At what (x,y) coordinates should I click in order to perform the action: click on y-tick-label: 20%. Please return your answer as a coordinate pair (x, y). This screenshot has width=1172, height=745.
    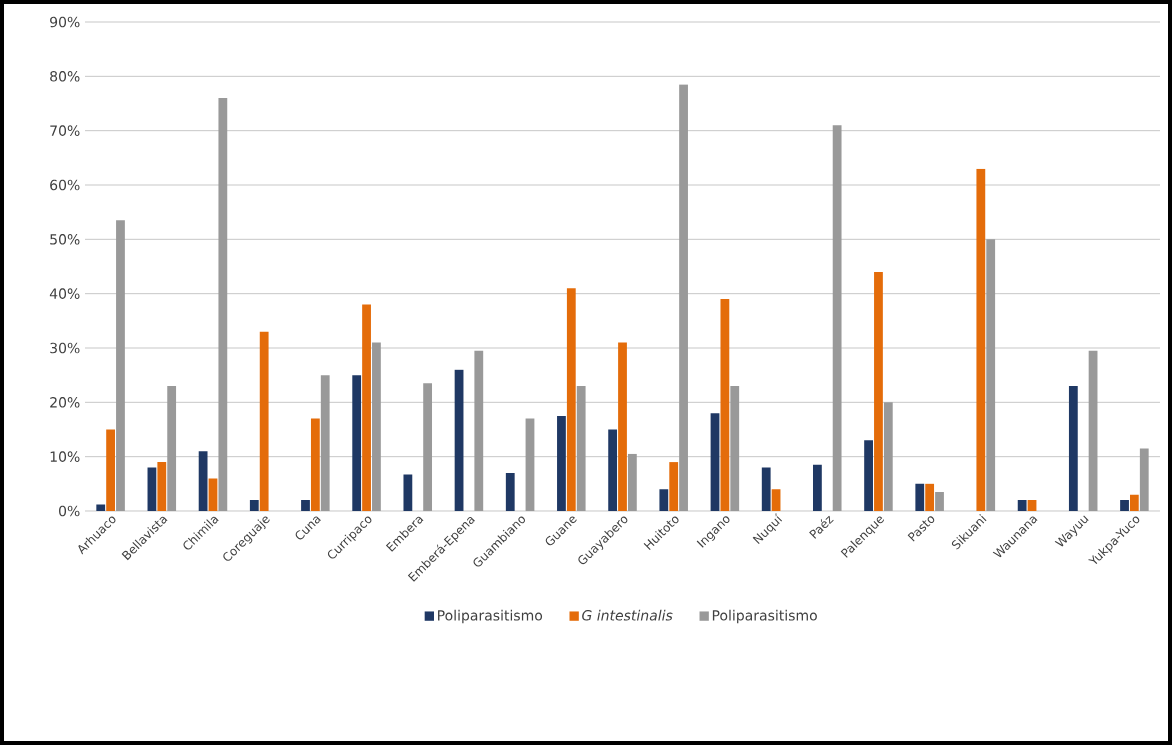
    Looking at the image, I should click on (65, 402).